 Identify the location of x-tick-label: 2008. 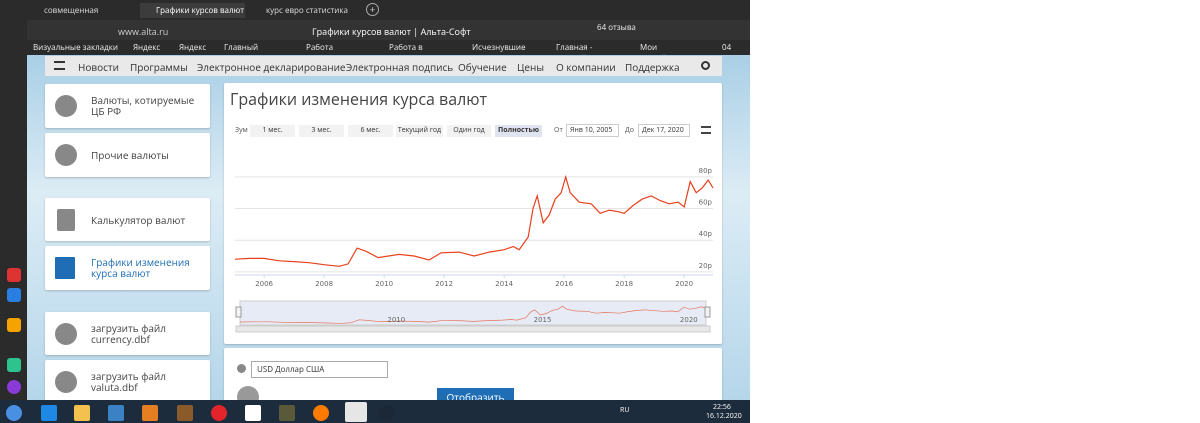
(324, 284).